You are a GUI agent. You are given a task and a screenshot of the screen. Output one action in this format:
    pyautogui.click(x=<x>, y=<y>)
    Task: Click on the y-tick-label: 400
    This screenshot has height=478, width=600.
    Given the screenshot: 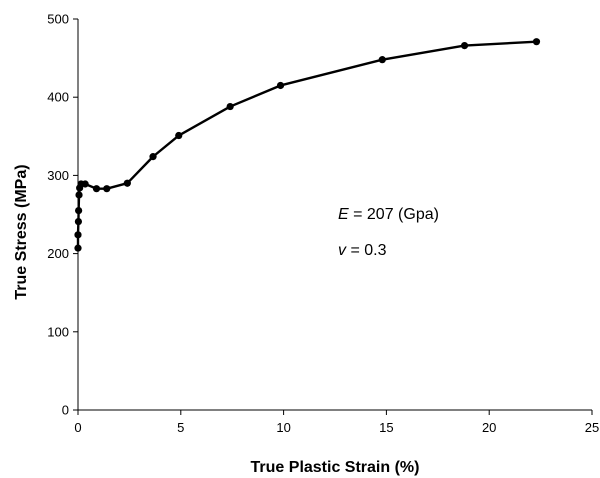 What is the action you would take?
    pyautogui.click(x=58, y=97)
    